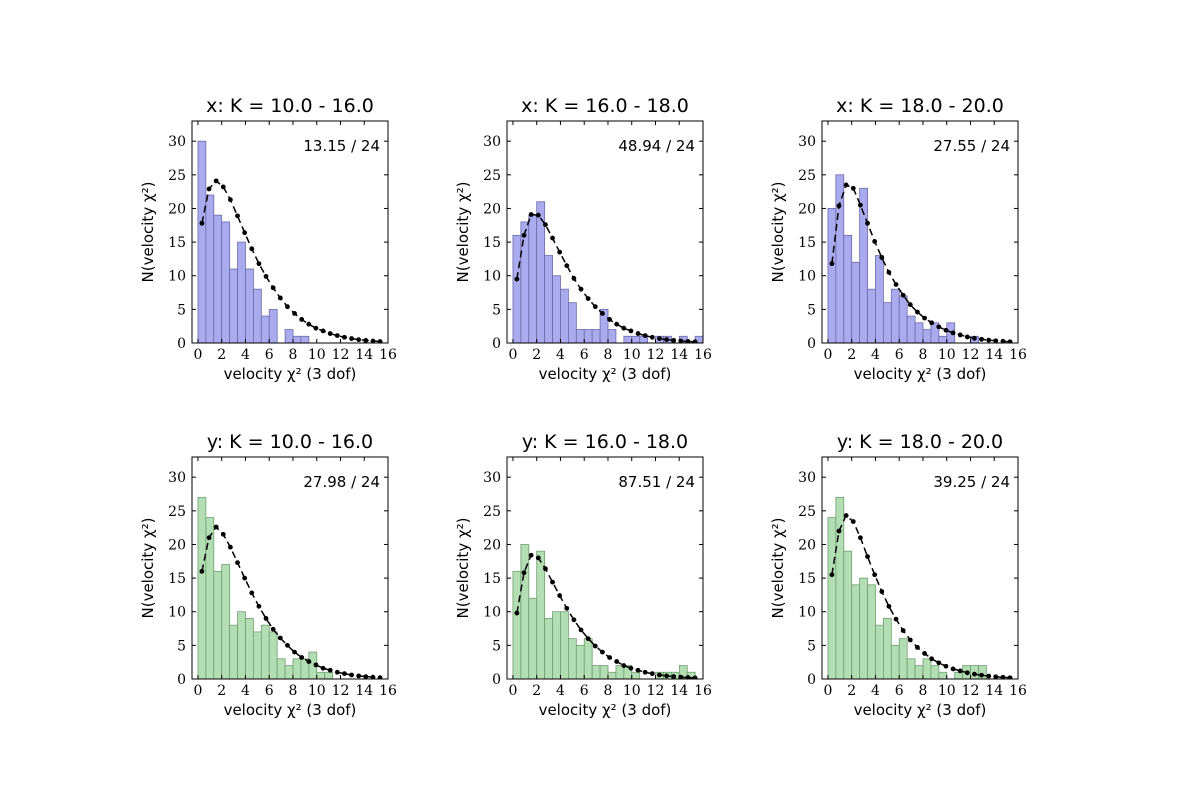  What do you see at coordinates (907, 587) in the screenshot?
I see `histogram-bars` at bounding box center [907, 587].